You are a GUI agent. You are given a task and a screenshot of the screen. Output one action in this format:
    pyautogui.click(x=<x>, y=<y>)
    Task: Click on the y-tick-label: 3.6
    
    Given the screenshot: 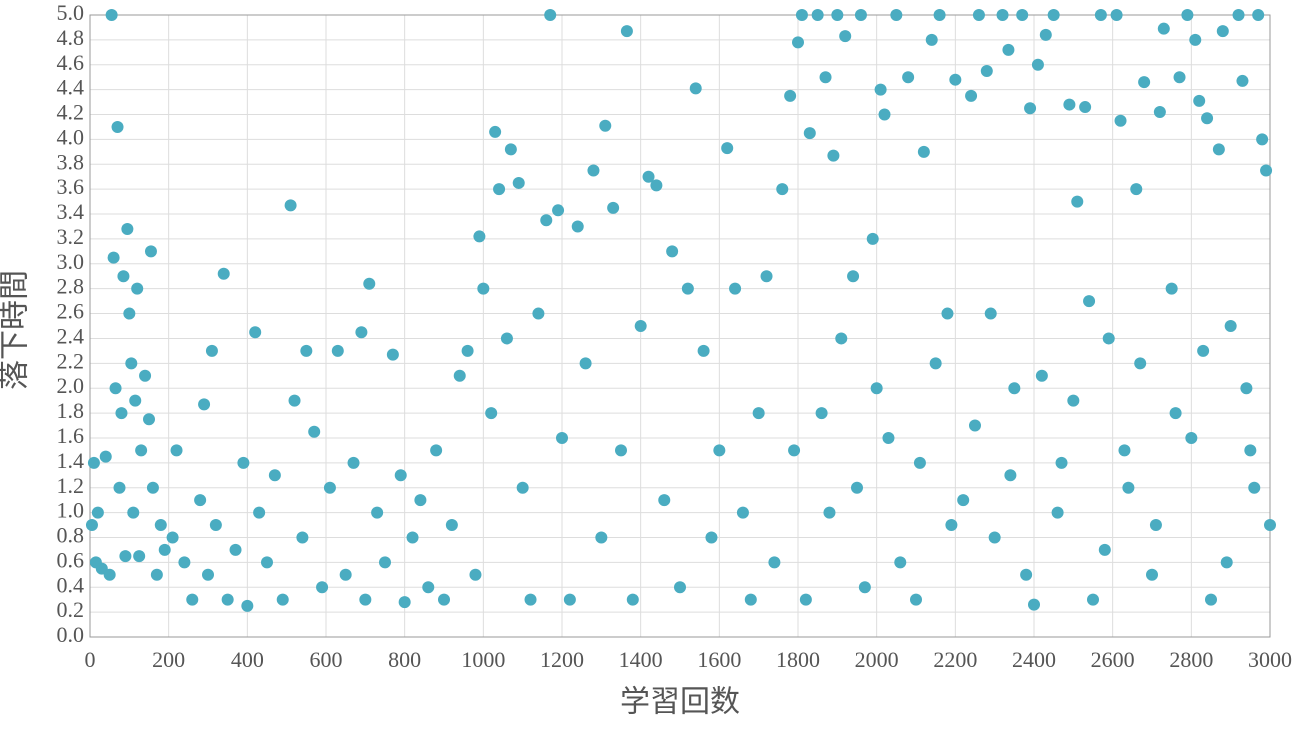 What is the action you would take?
    pyautogui.click(x=71, y=186)
    